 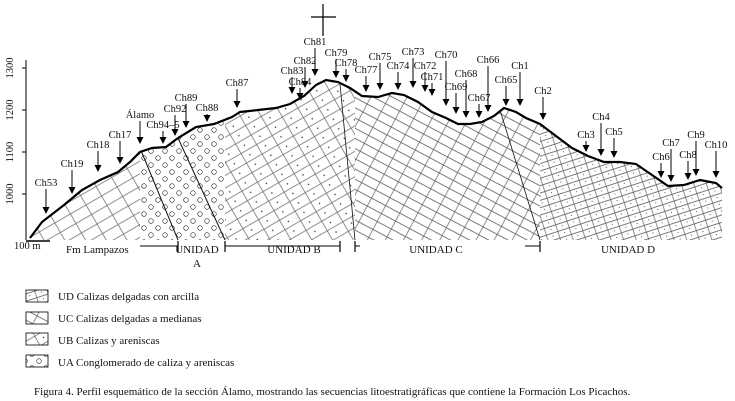 What do you see at coordinates (399, 75) in the screenshot?
I see `sample-marker: Ch74` at bounding box center [399, 75].